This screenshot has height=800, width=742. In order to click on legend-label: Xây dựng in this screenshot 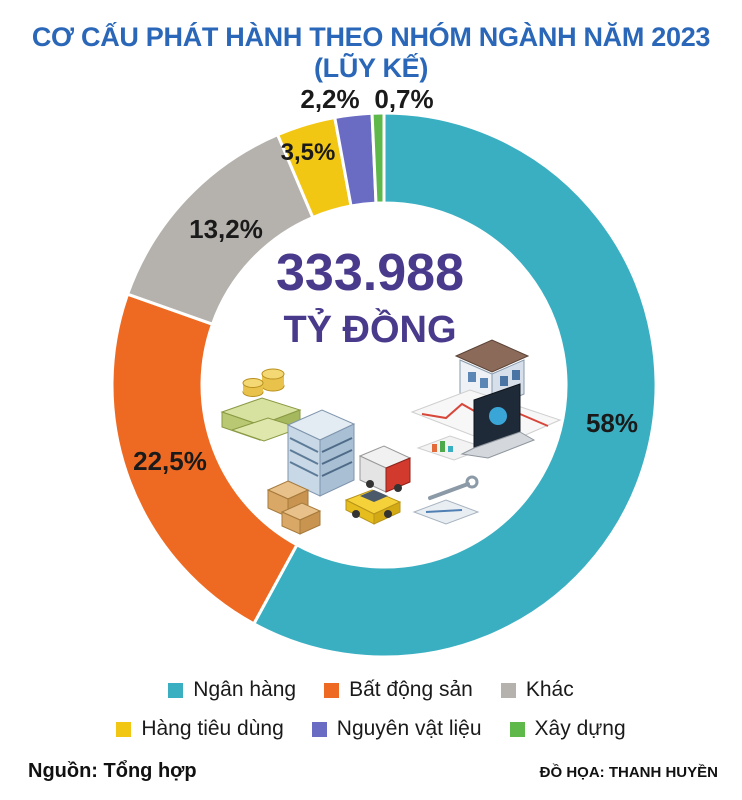, I will do `click(580, 728)`.